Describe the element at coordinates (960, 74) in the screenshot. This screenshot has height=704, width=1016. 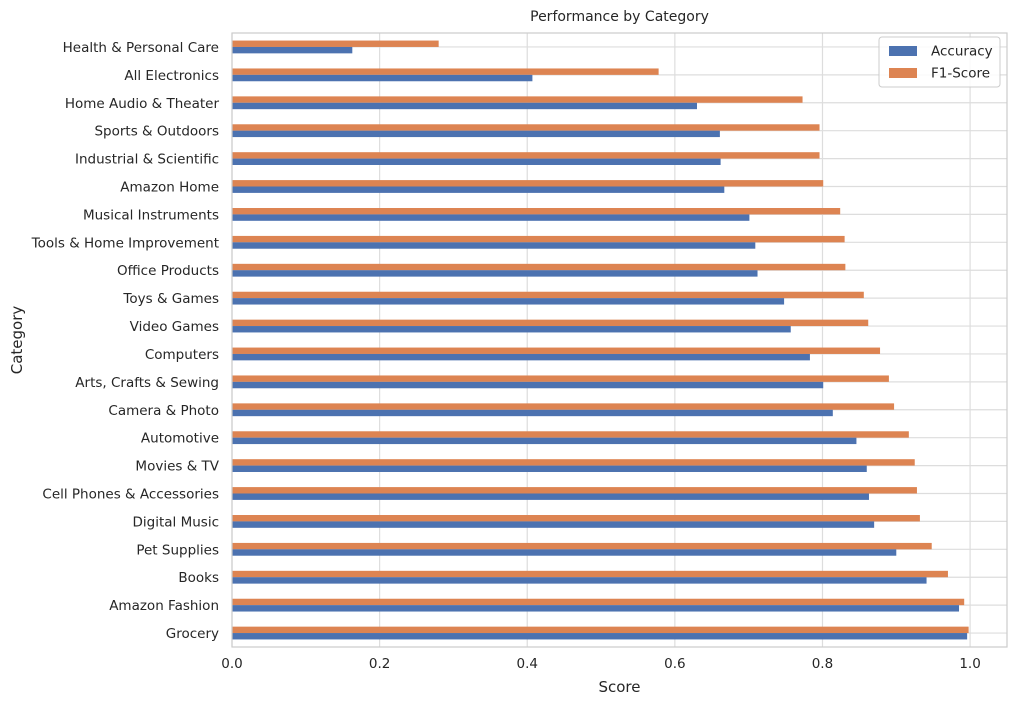
I see `legend-label: F1-Score` at that location.